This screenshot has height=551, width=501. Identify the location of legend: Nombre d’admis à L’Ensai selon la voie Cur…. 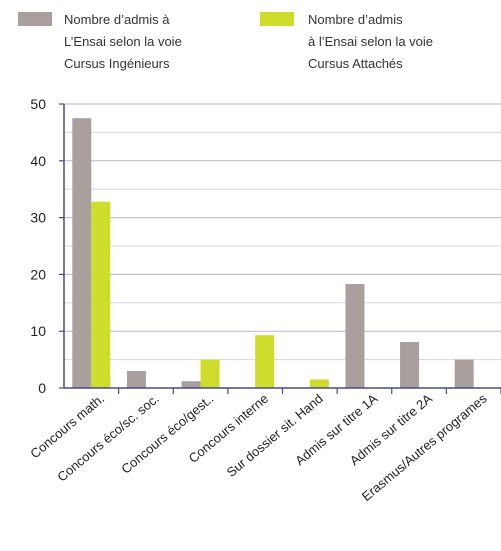
(225, 41).